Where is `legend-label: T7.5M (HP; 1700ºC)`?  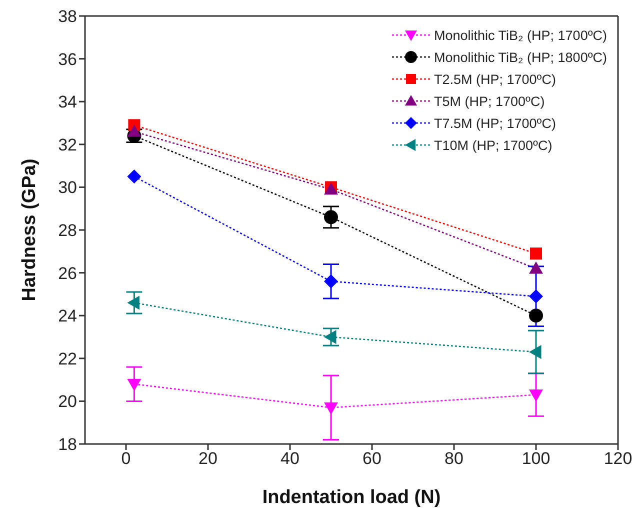 legend-label: T7.5M (HP; 1700ºC) is located at coordinates (495, 123).